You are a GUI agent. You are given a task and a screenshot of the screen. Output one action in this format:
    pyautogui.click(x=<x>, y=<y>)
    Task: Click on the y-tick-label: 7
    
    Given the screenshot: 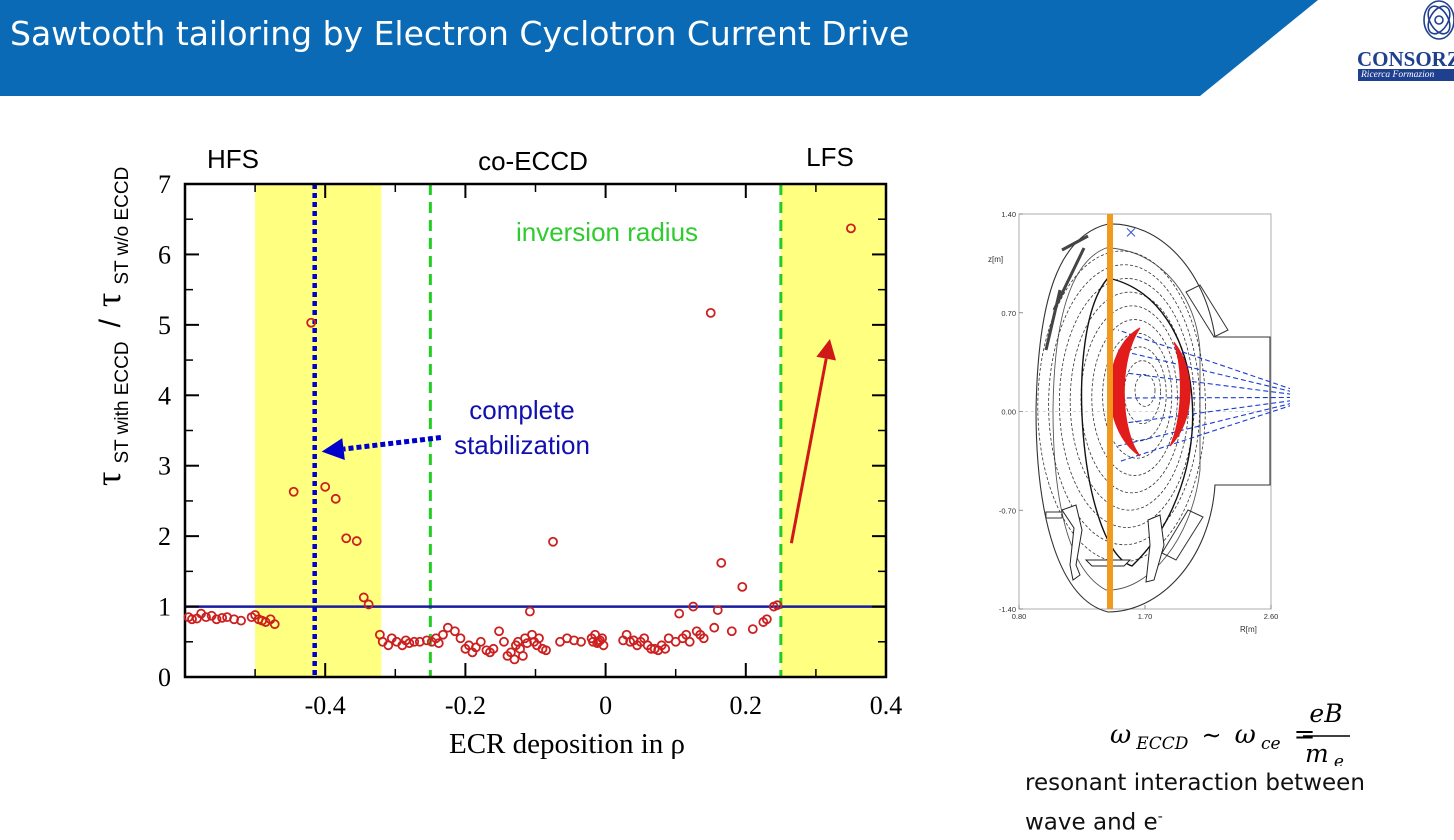 What is the action you would take?
    pyautogui.click(x=164, y=184)
    